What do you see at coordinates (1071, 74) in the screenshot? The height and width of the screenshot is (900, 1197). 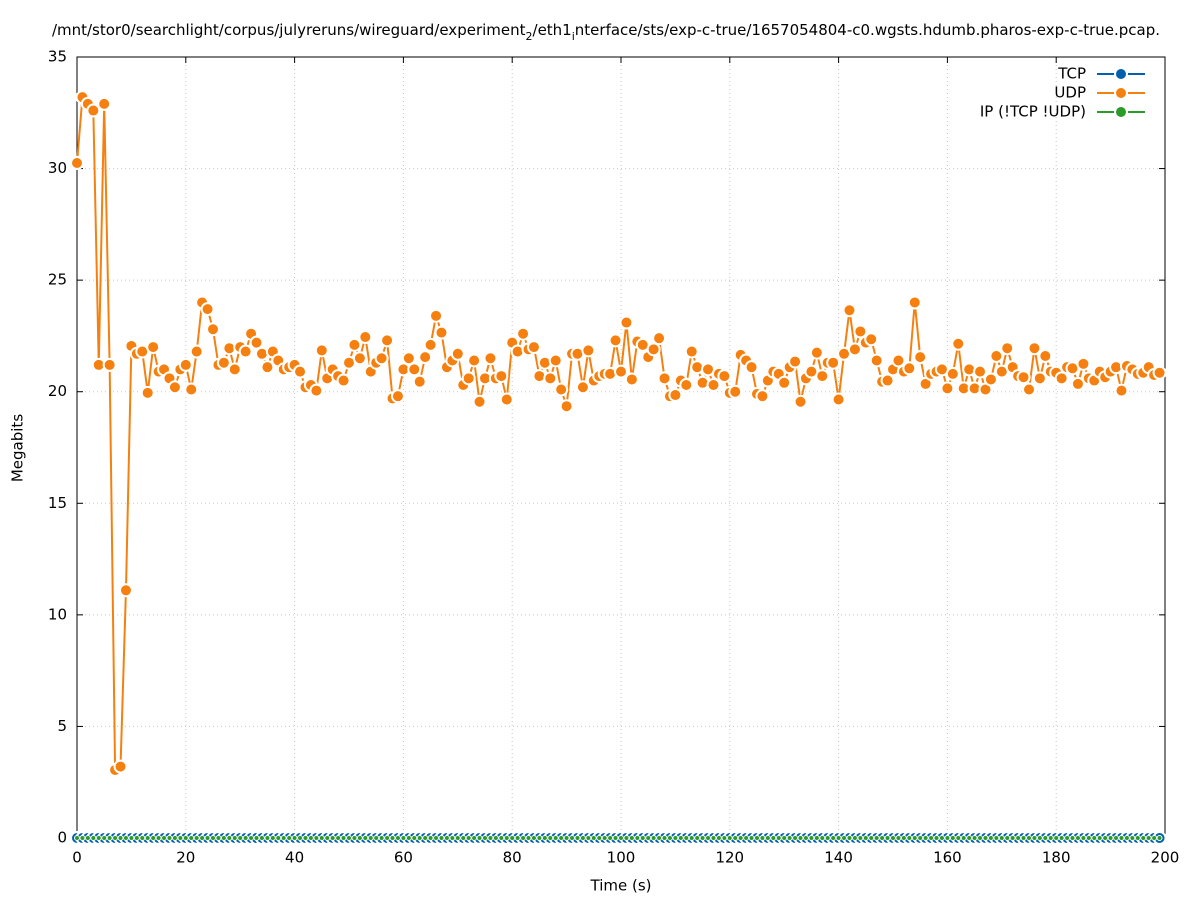 I see `legend-label: TCP` at bounding box center [1071, 74].